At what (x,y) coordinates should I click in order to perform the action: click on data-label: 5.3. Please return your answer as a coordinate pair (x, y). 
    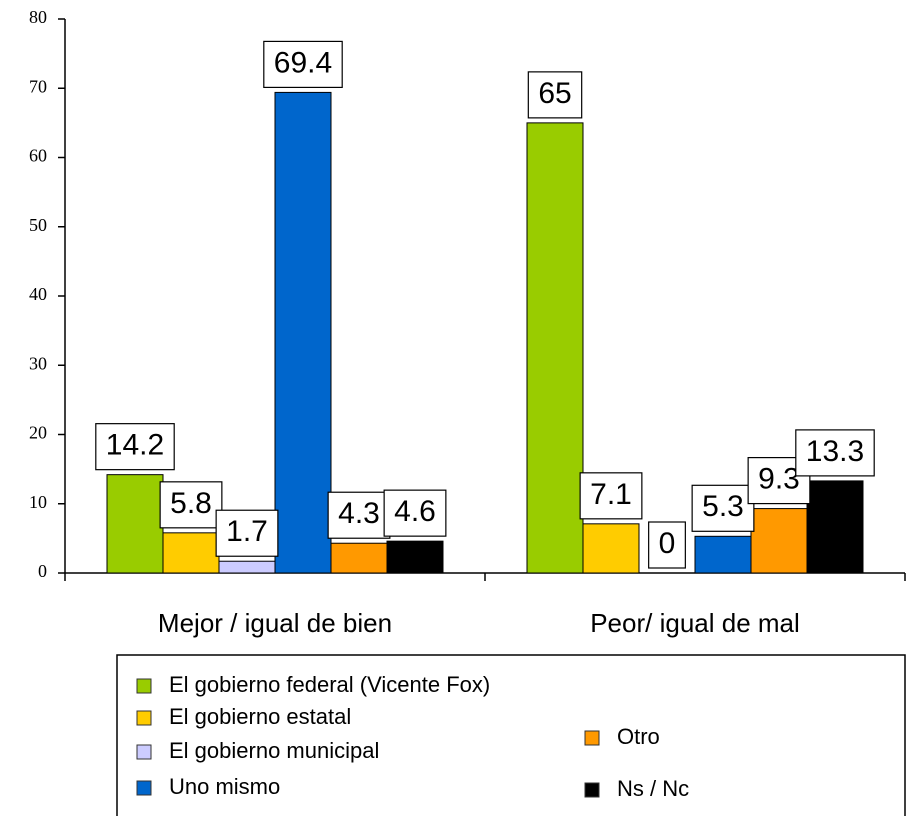
    Looking at the image, I should click on (723, 506).